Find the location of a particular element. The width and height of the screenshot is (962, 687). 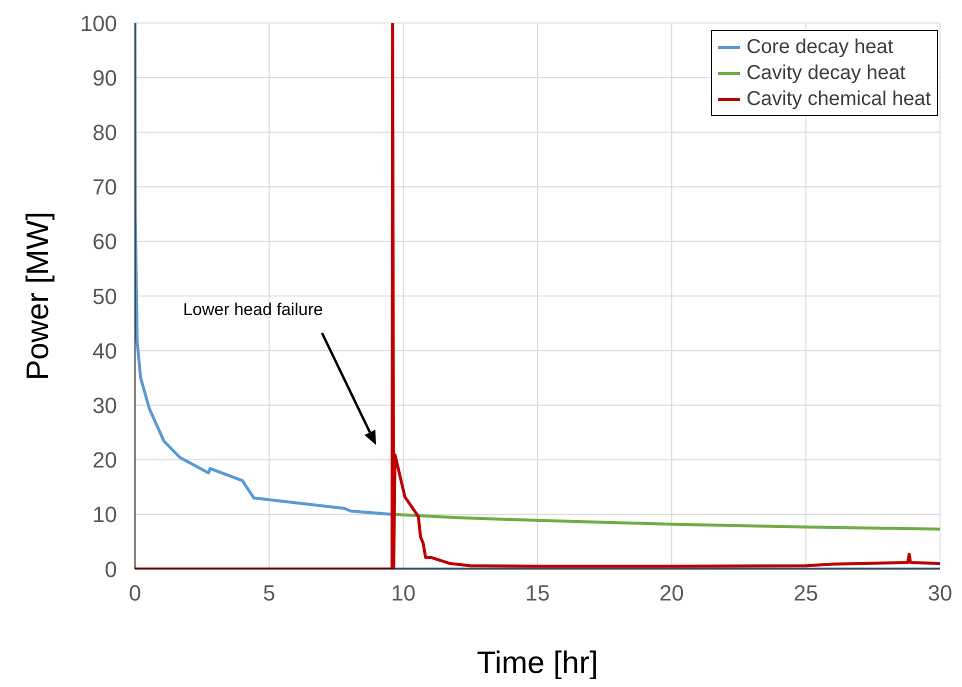

y-tick-label: 80 is located at coordinates (104, 133).